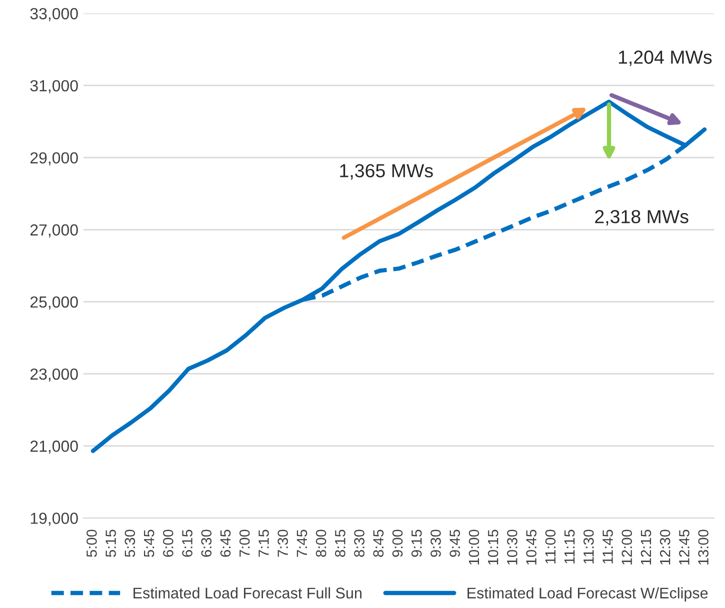 This screenshot has width=725, height=608. I want to click on x-tick-label: 5:00, so click(91, 543).